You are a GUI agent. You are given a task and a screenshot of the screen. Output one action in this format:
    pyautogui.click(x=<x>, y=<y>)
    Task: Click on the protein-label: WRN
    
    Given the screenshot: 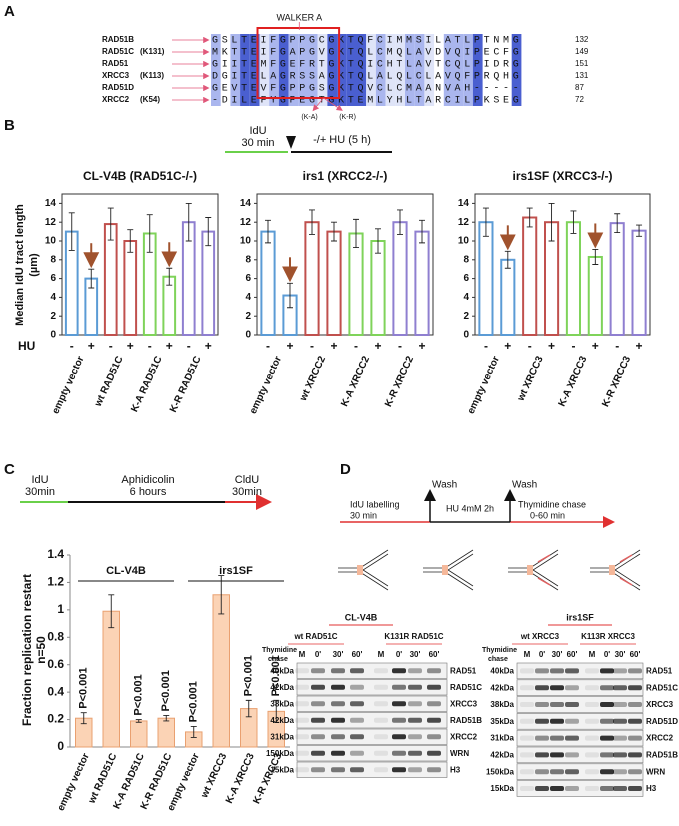 What is the action you would take?
    pyautogui.click(x=459, y=753)
    